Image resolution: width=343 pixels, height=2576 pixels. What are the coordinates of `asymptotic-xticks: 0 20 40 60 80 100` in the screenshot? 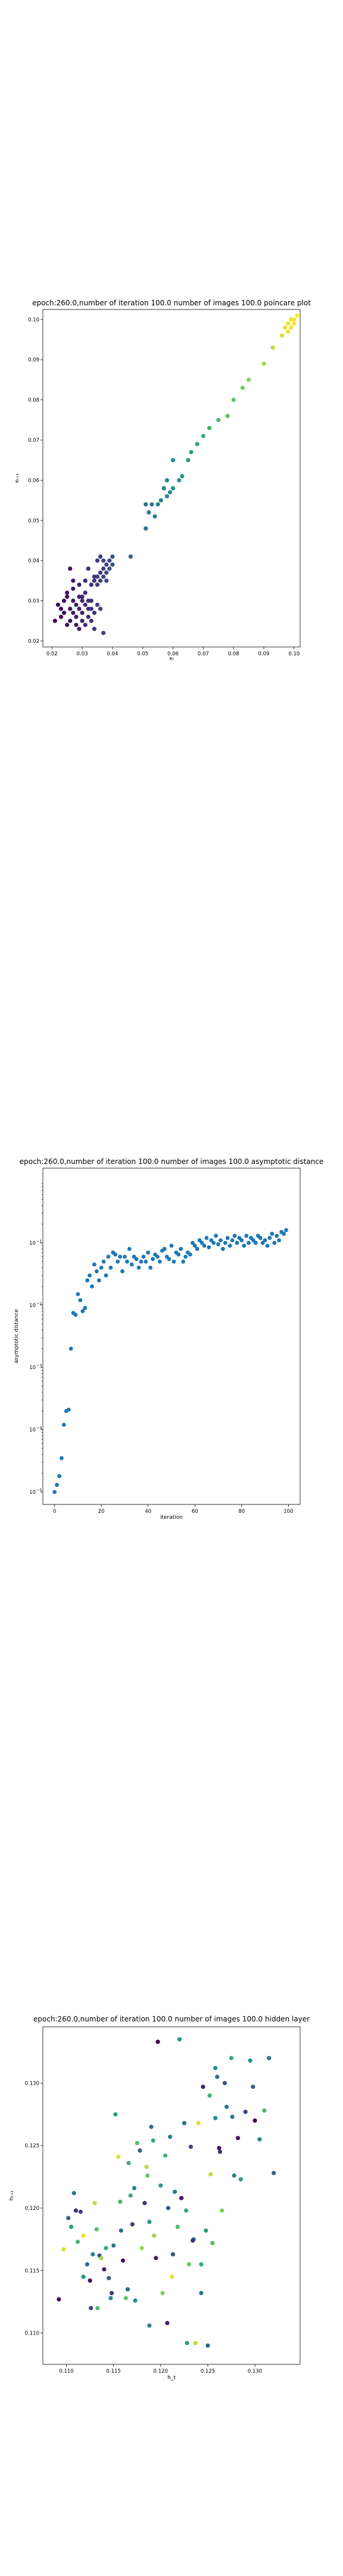 It's located at (173, 1510).